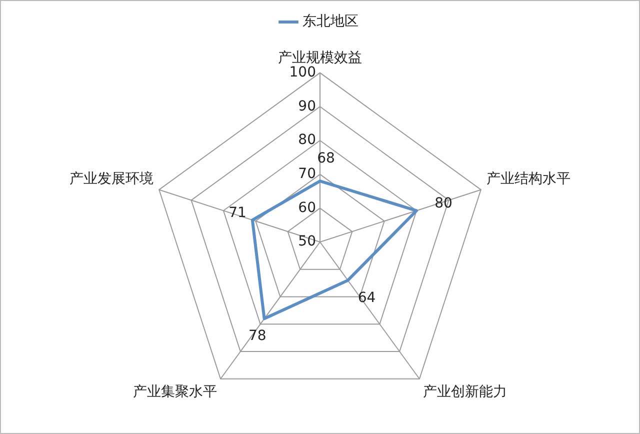  What do you see at coordinates (367, 298) in the screenshot?
I see `data-label: 64` at bounding box center [367, 298].